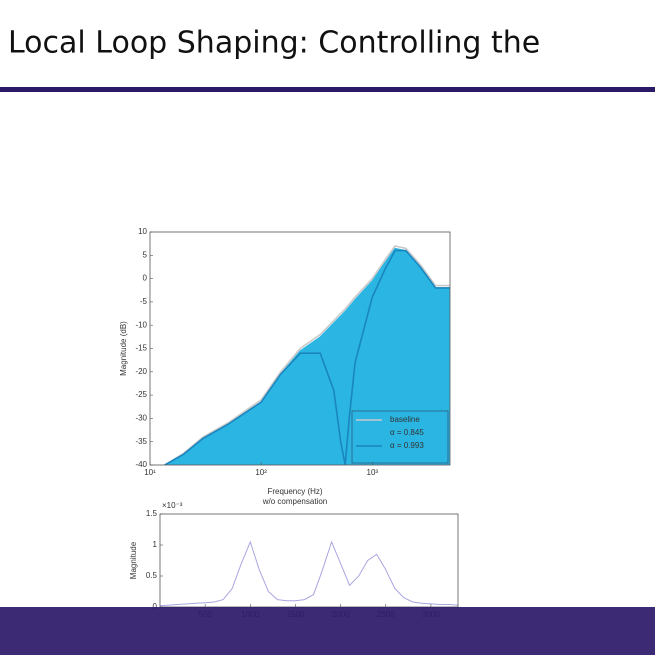  Describe the element at coordinates (141, 441) in the screenshot. I see `y-tick-label: -35` at that location.